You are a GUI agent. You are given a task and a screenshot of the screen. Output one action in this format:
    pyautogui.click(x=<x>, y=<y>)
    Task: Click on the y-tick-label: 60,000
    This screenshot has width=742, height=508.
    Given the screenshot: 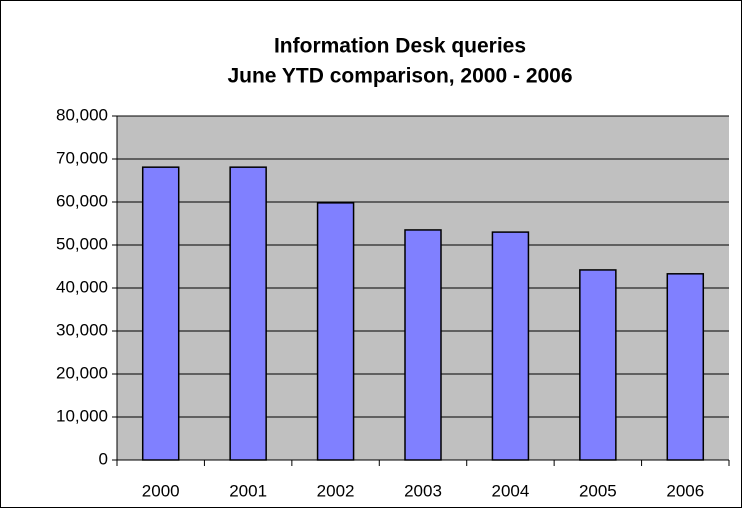 What is the action you would take?
    pyautogui.click(x=82, y=200)
    